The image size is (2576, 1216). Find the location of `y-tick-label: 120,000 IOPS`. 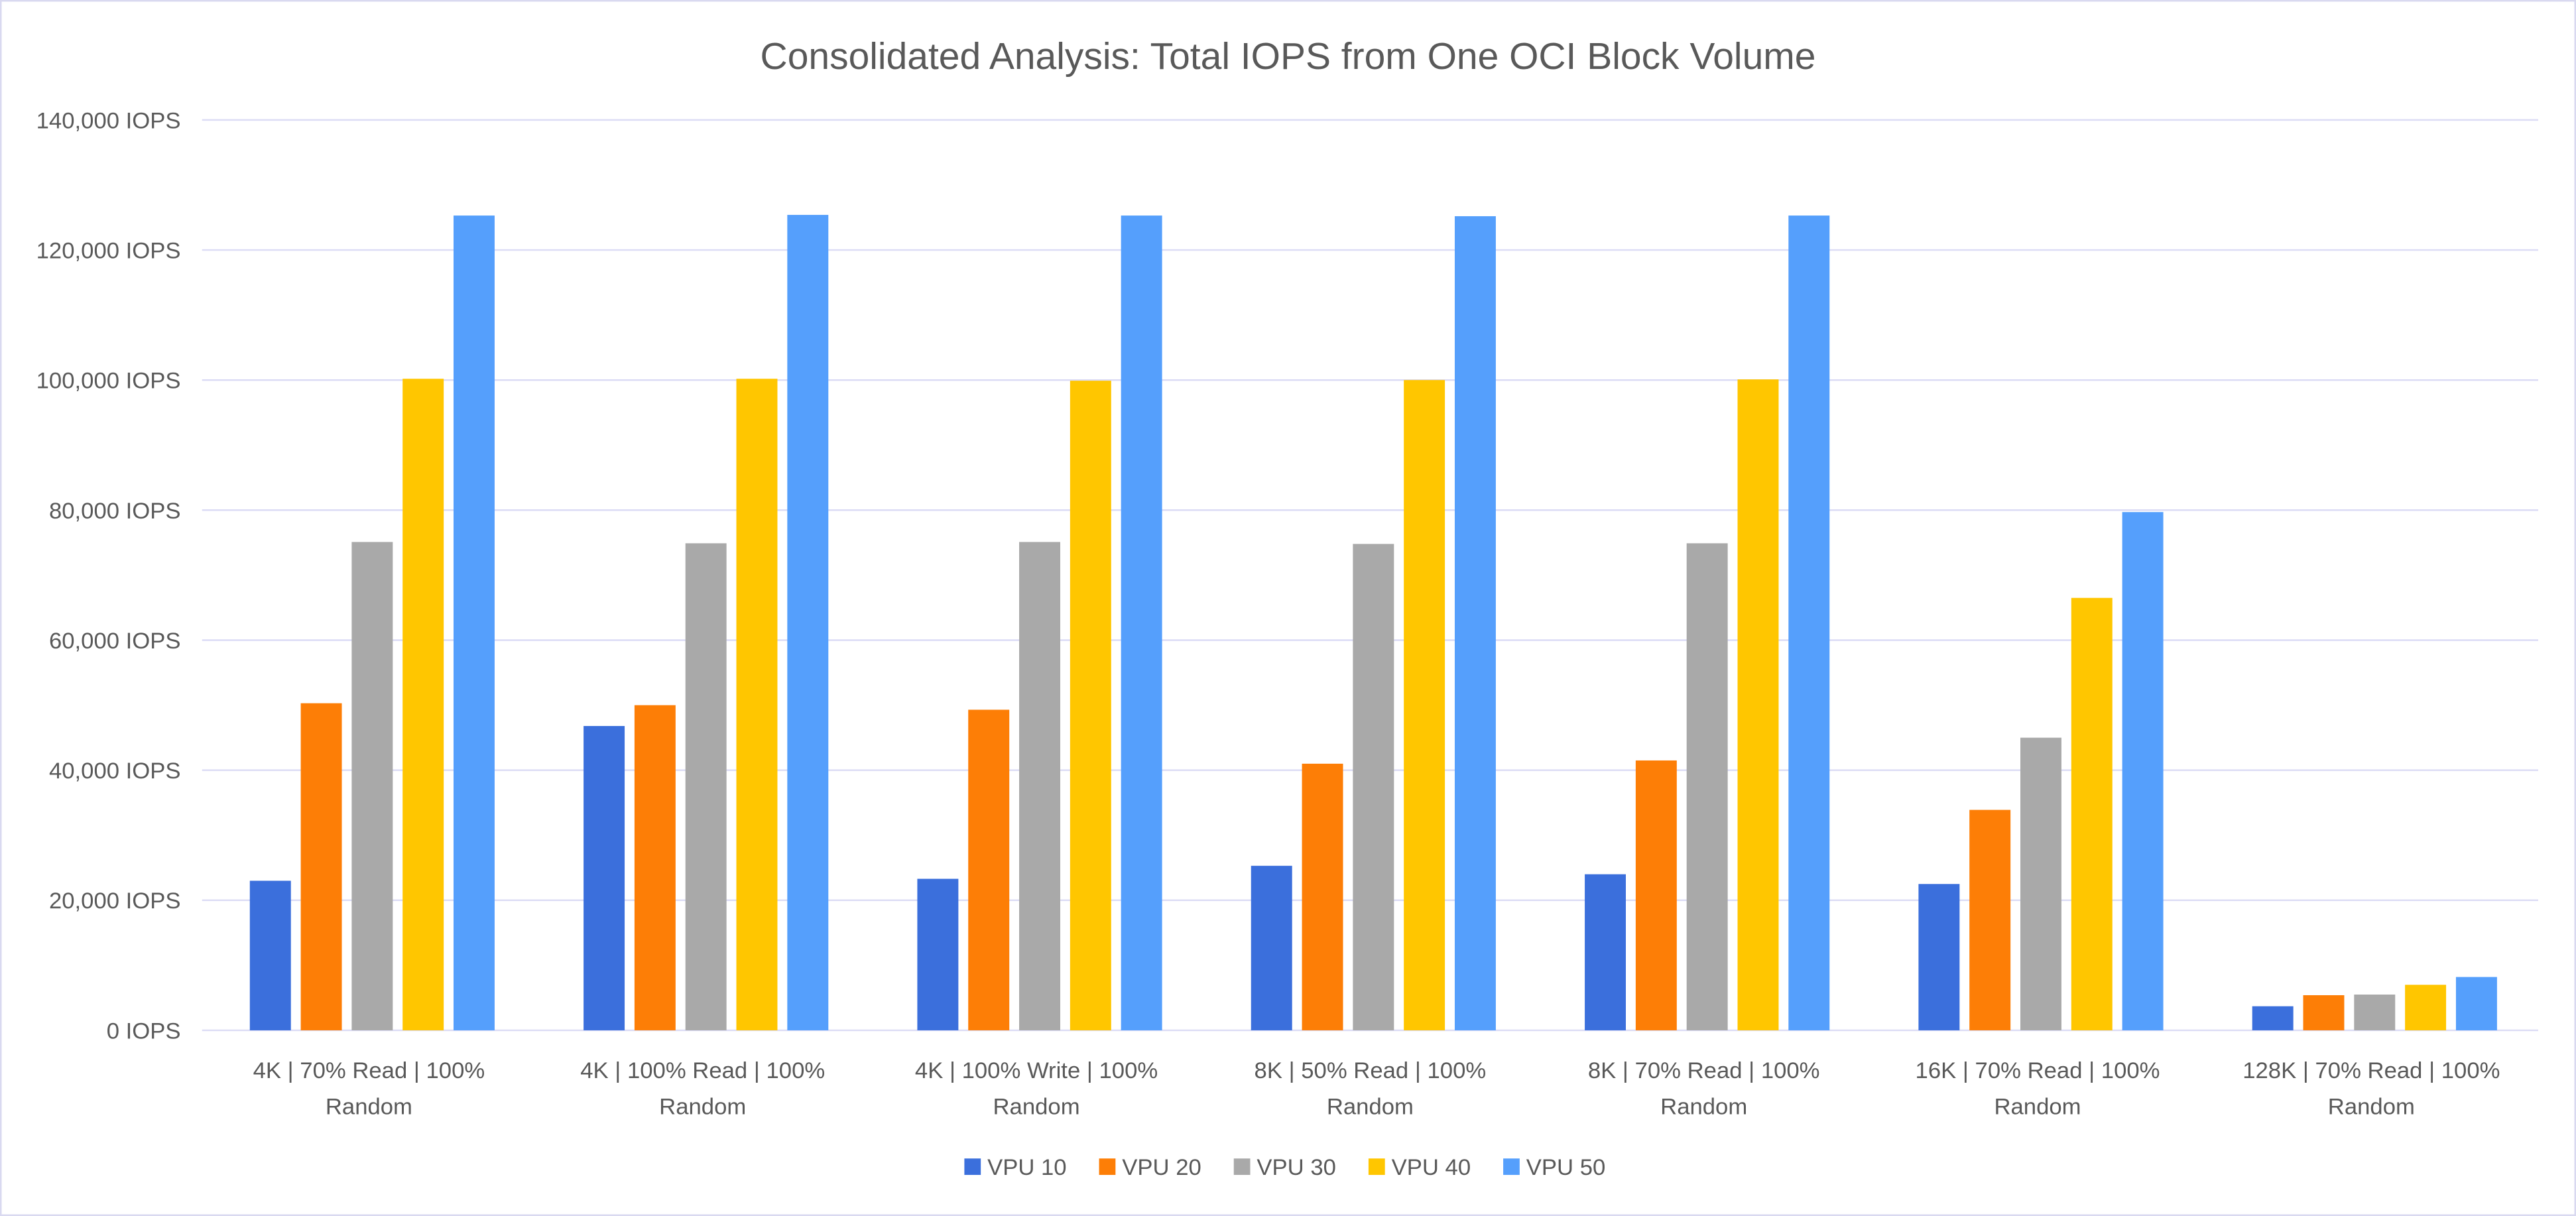

y-tick-label: 120,000 IOPS is located at coordinates (108, 250).